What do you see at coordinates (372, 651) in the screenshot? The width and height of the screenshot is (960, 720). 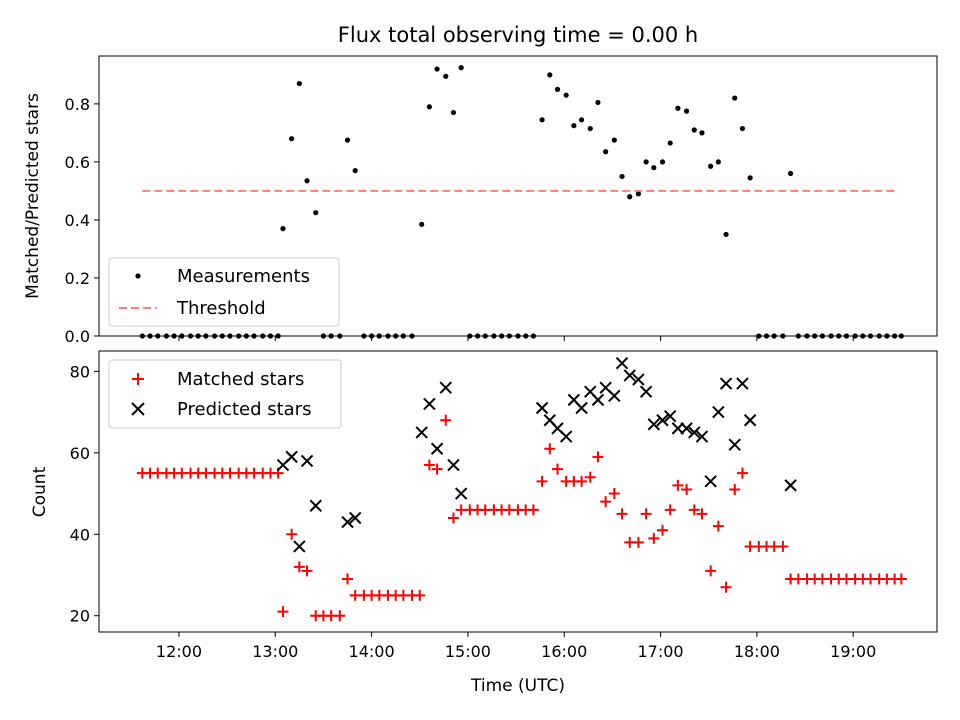 I see `x-tick-label: 14:00` at bounding box center [372, 651].